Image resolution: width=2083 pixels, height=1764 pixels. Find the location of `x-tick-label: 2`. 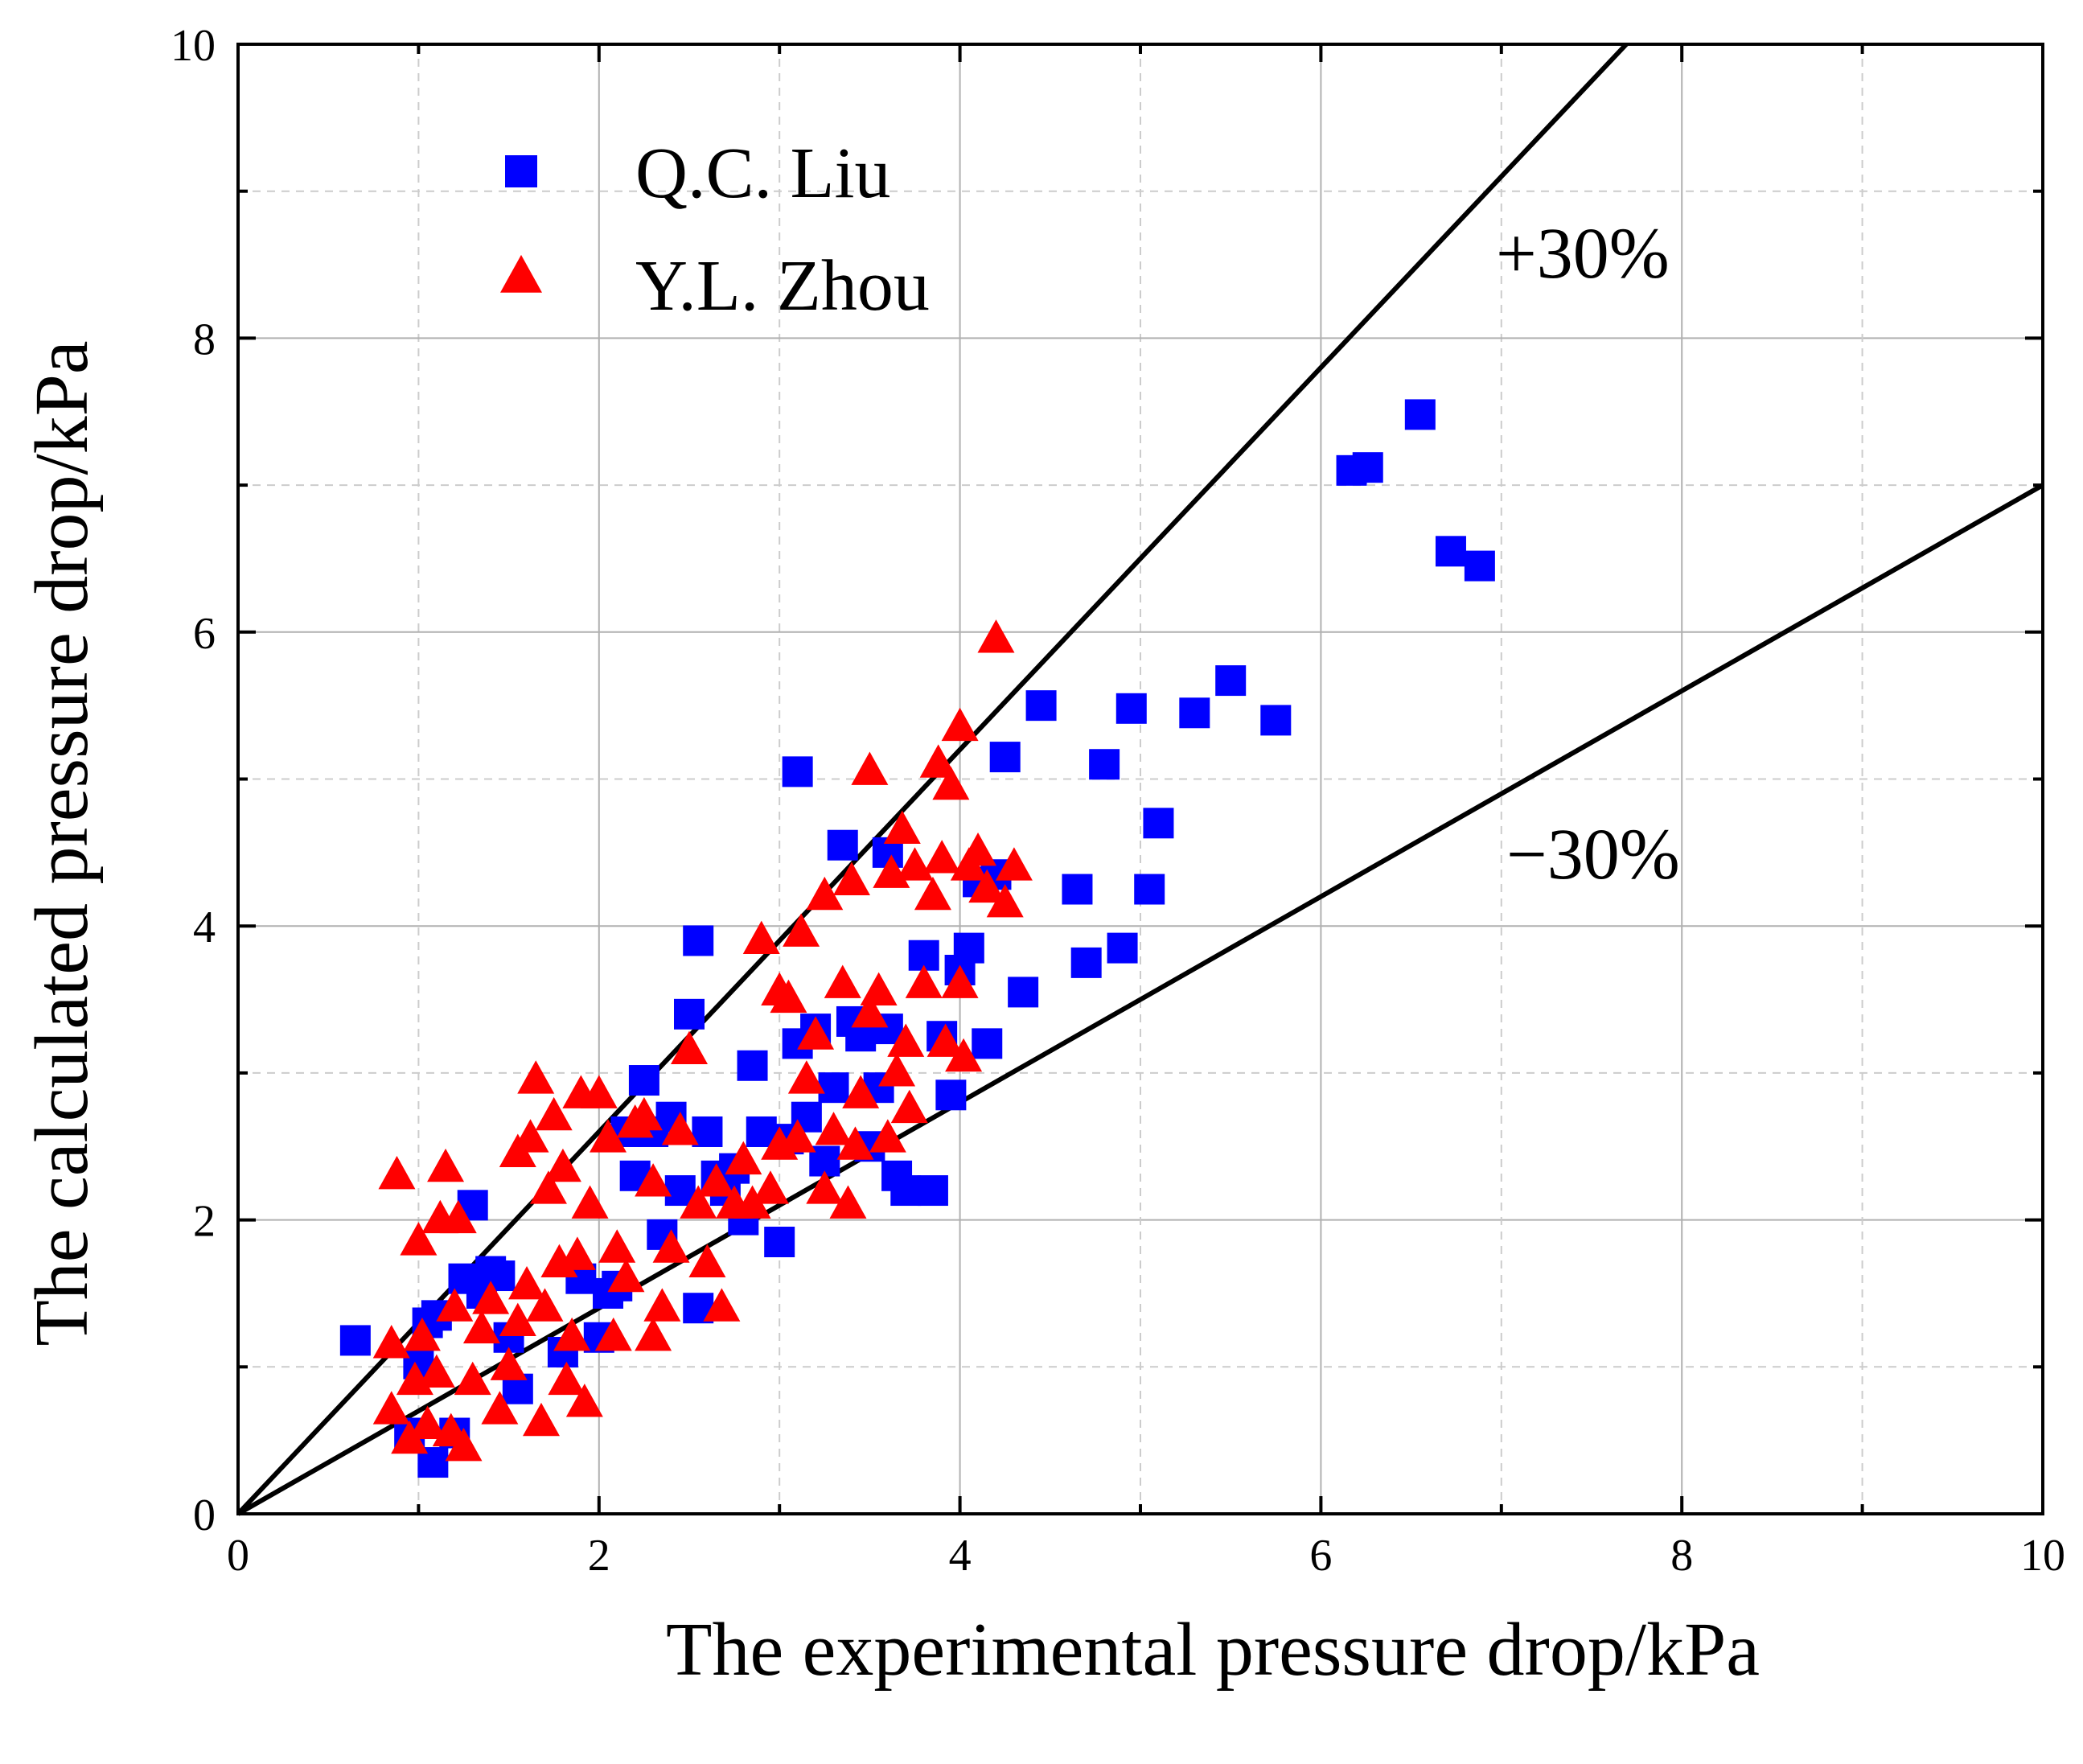

x-tick-label: 2 is located at coordinates (599, 1556).